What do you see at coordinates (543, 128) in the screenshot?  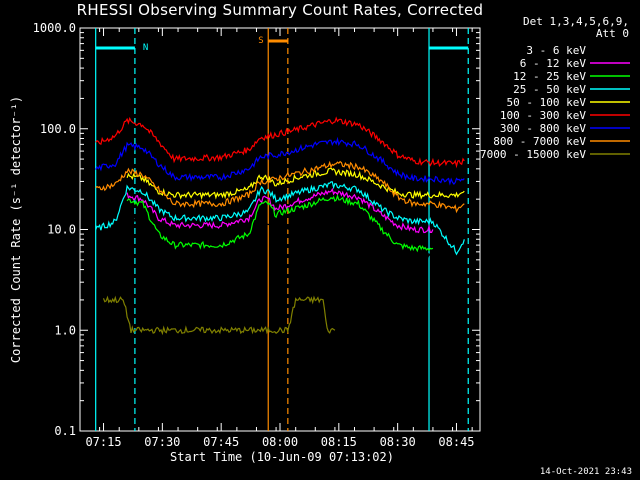 I see `legend-label: 300 - 800 keV` at bounding box center [543, 128].